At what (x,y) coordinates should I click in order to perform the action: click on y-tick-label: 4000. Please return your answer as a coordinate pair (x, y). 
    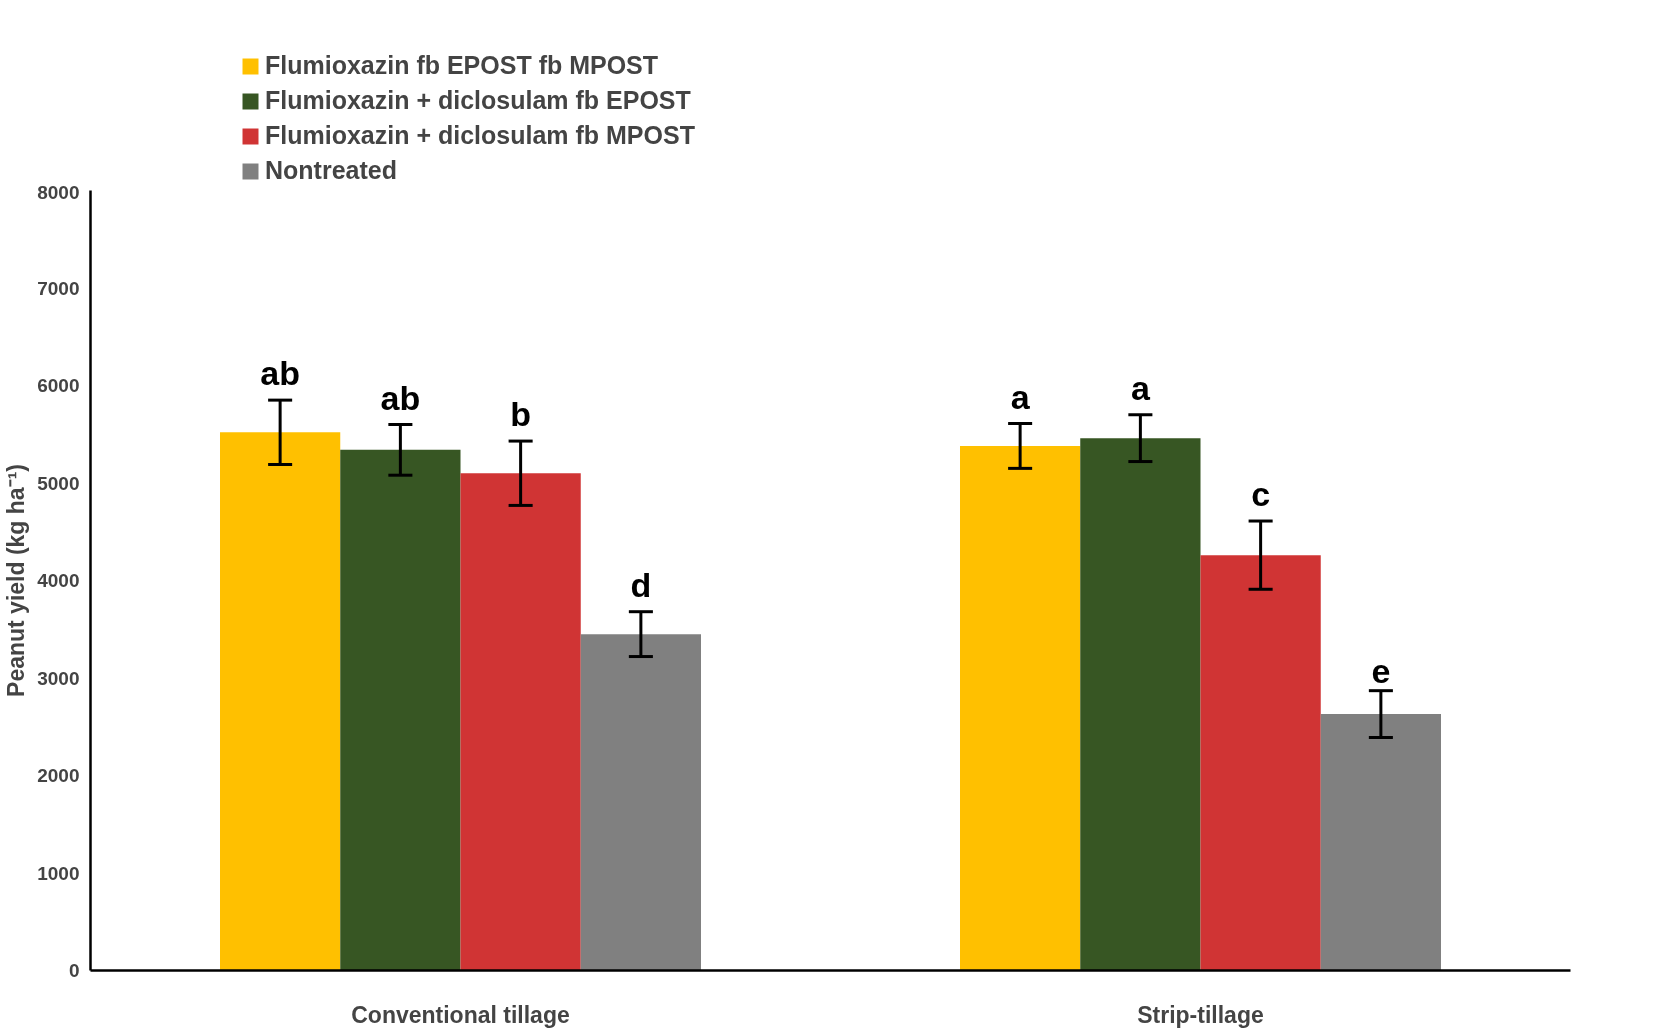
    Looking at the image, I should click on (58, 580).